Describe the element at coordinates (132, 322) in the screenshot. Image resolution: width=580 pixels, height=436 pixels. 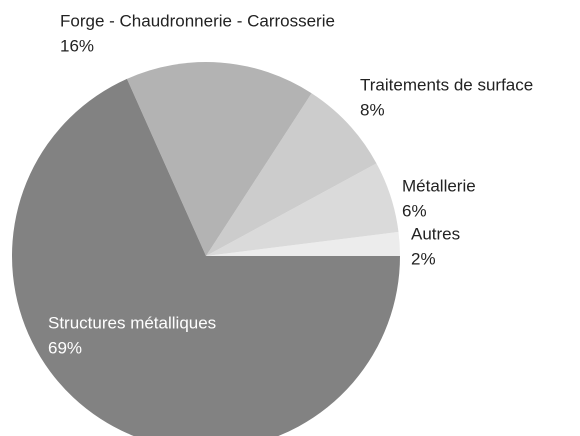
I see `slice-label: Structures métalliques` at that location.